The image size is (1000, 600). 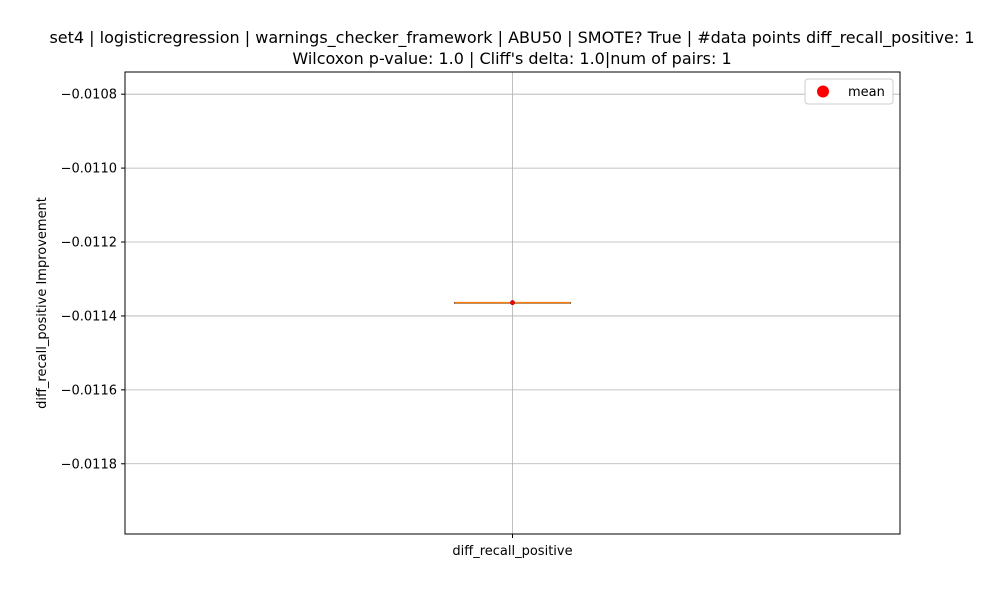 What do you see at coordinates (823, 91) in the screenshot?
I see `legend-mean-marker` at bounding box center [823, 91].